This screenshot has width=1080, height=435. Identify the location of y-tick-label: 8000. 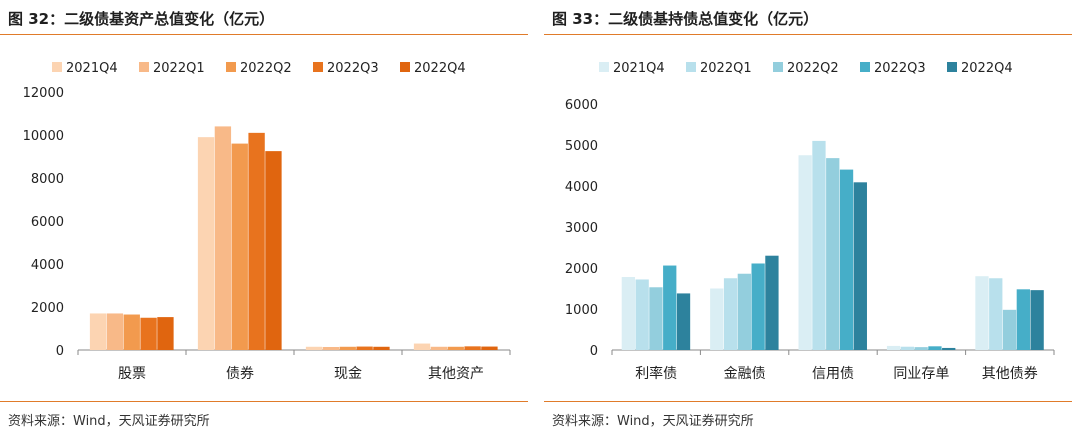
(47, 179).